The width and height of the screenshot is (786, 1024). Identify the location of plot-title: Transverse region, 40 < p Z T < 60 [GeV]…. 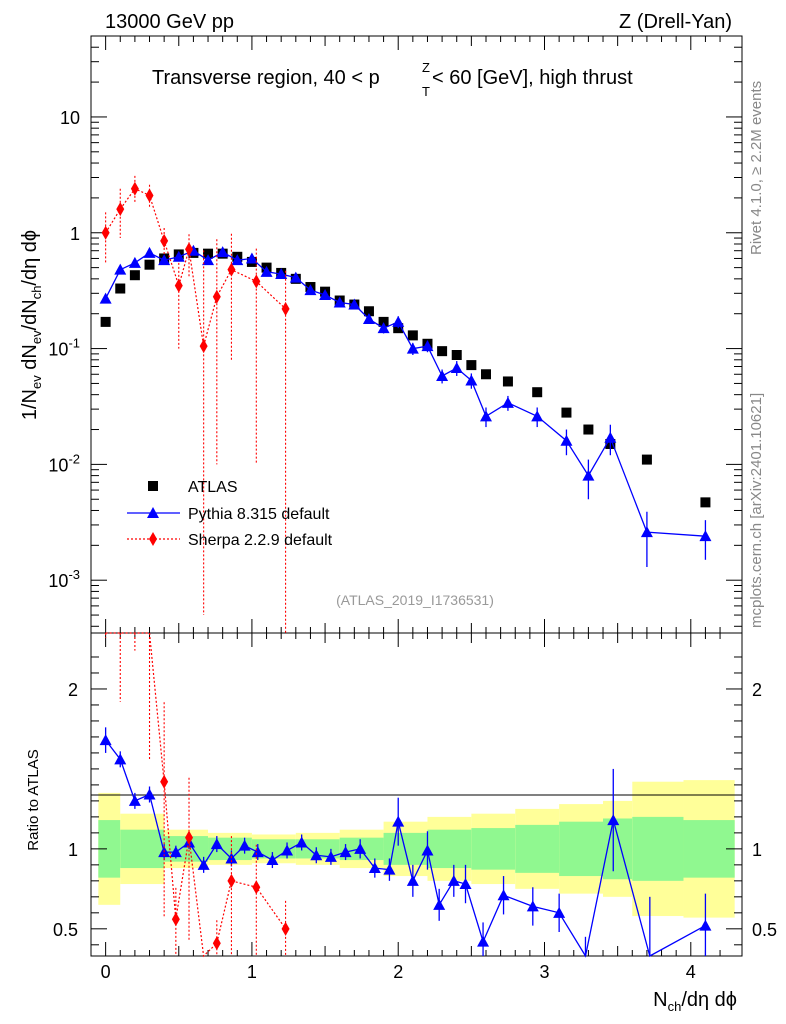
(392, 79).